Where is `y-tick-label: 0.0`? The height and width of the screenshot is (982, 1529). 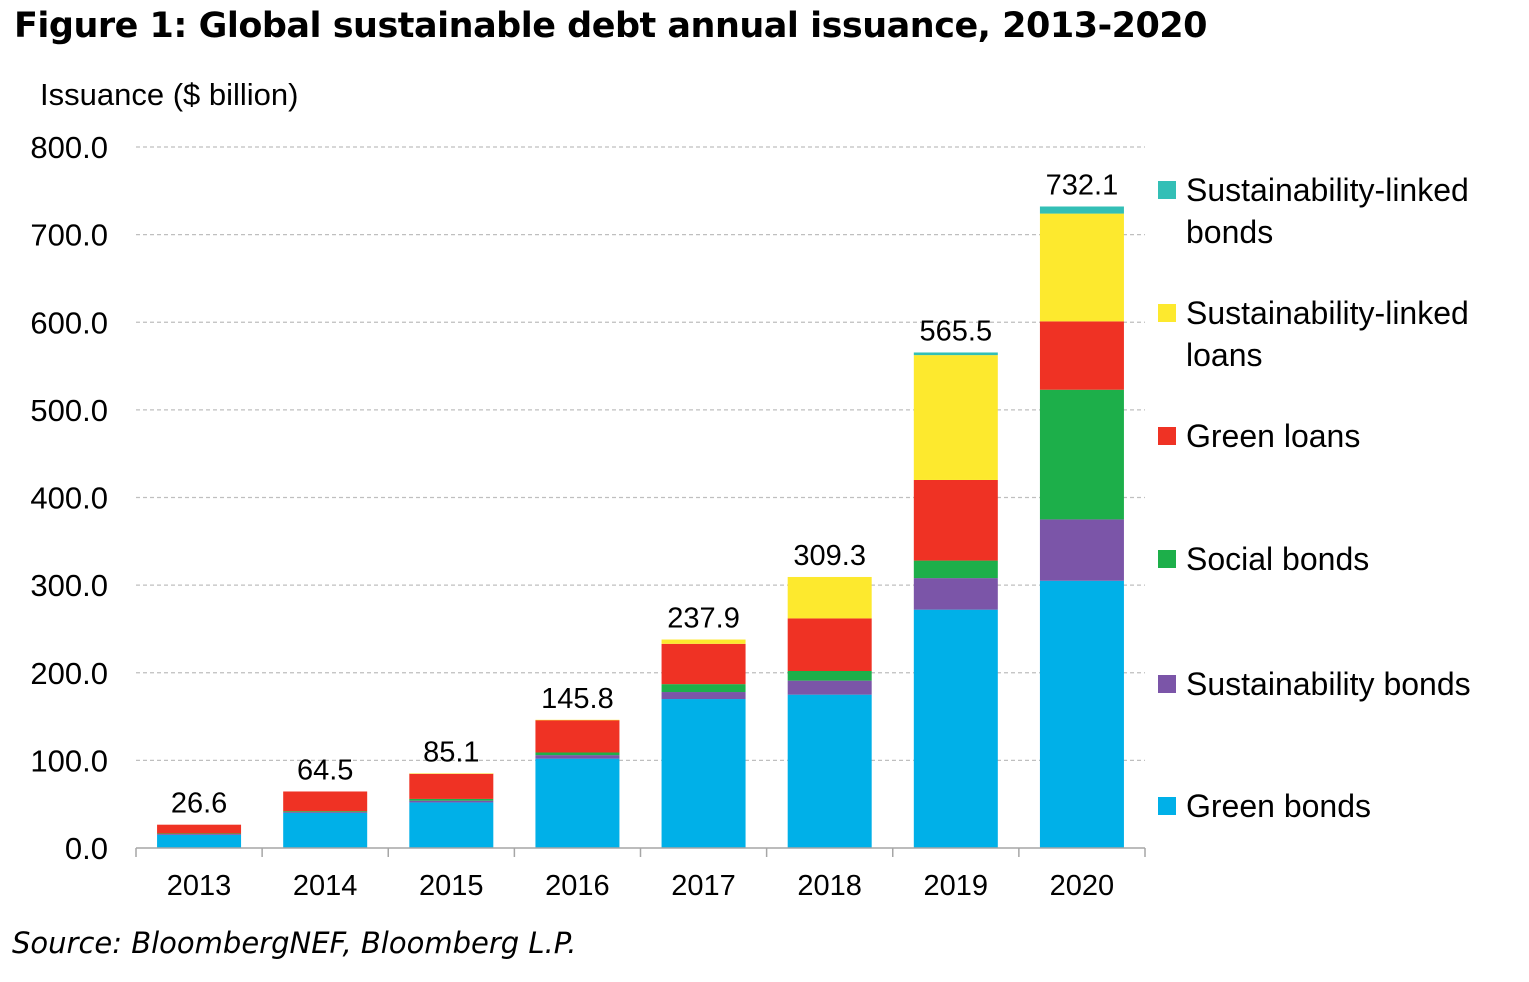
y-tick-label: 0.0 is located at coordinates (86, 848).